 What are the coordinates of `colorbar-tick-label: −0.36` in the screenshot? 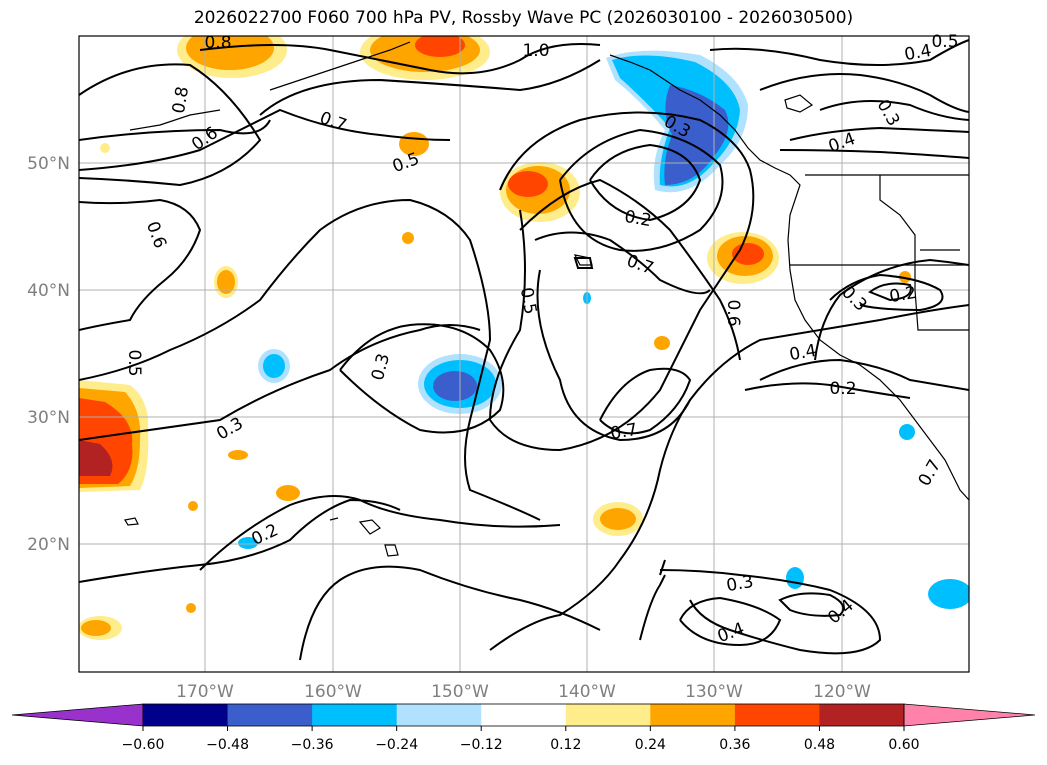 It's located at (312, 745).